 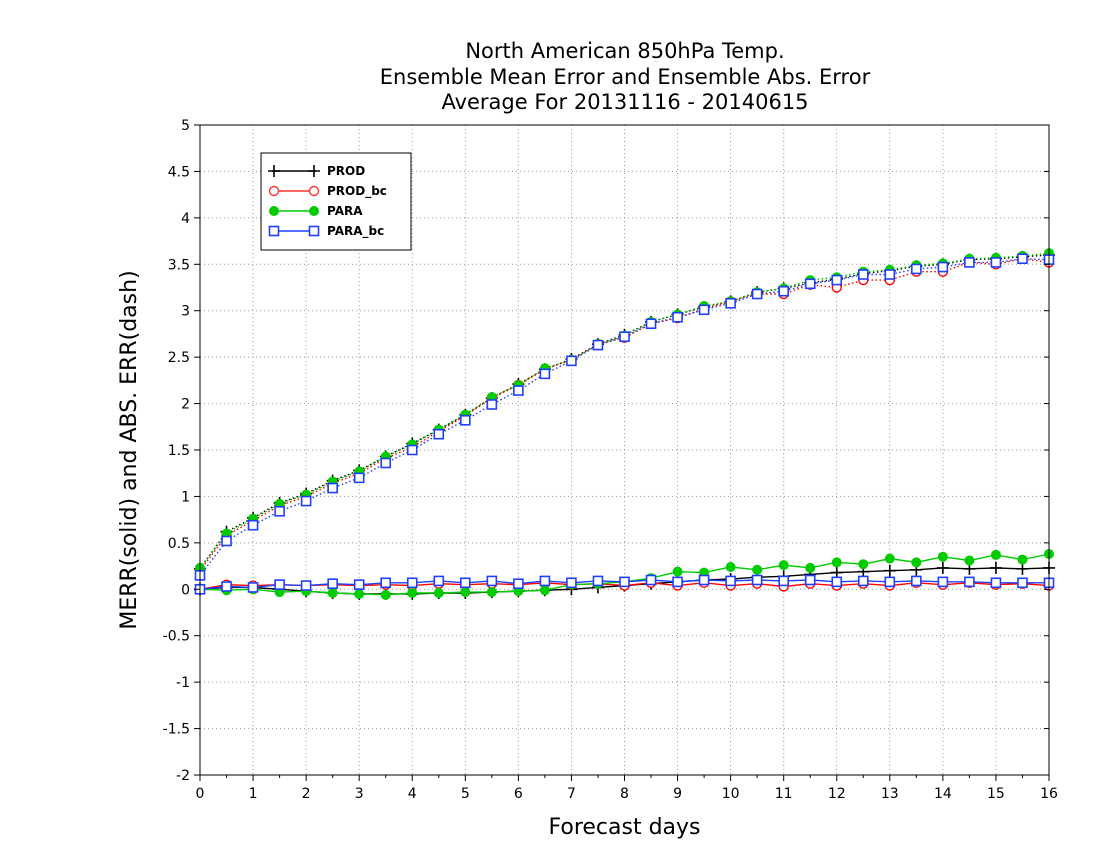 I want to click on data-point-prod, so click(x=942, y=567).